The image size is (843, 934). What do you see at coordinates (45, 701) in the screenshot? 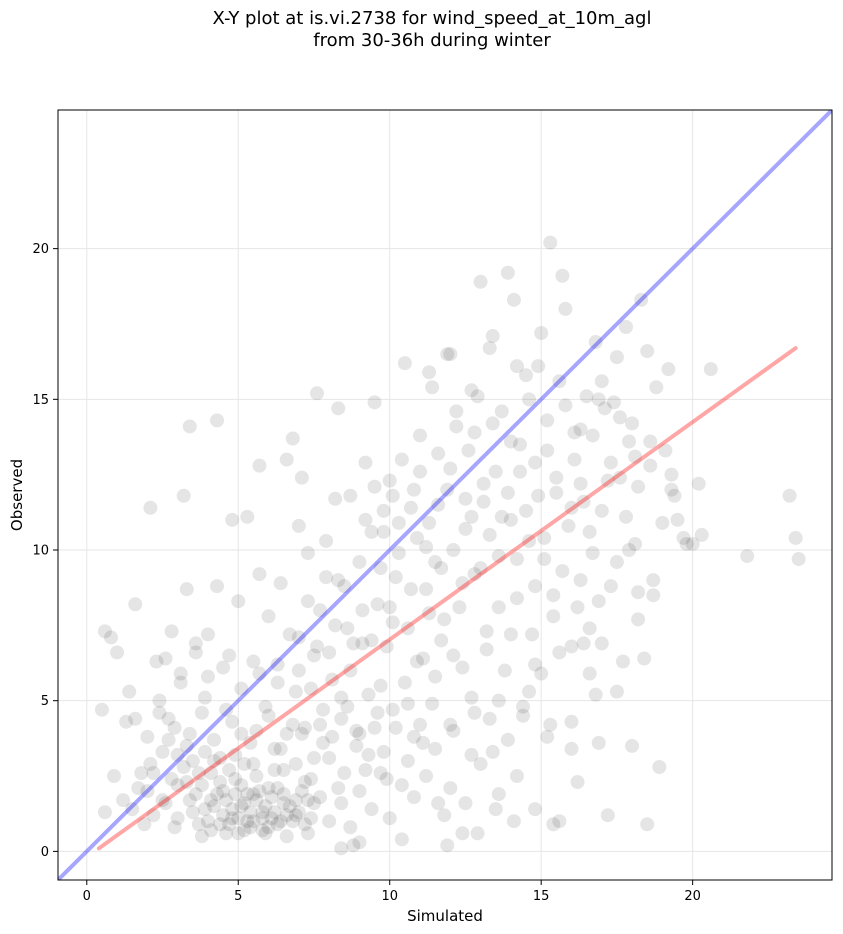
I see `y-tick-label: 5` at bounding box center [45, 701].